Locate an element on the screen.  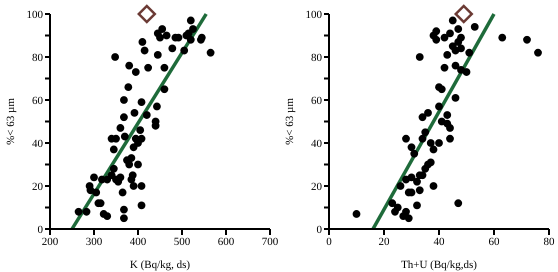
x-tick-label: 20 is located at coordinates (384, 242).